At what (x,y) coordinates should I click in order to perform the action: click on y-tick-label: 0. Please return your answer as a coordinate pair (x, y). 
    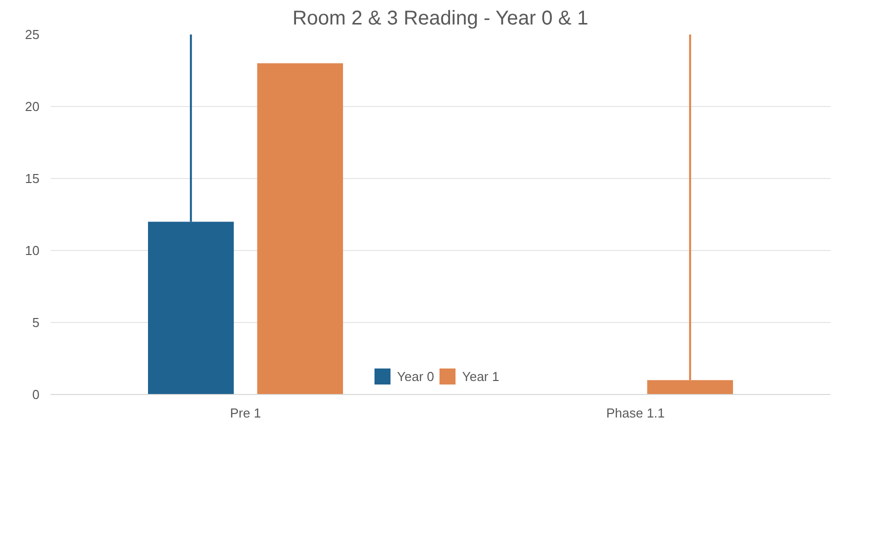
    Looking at the image, I should click on (36, 394).